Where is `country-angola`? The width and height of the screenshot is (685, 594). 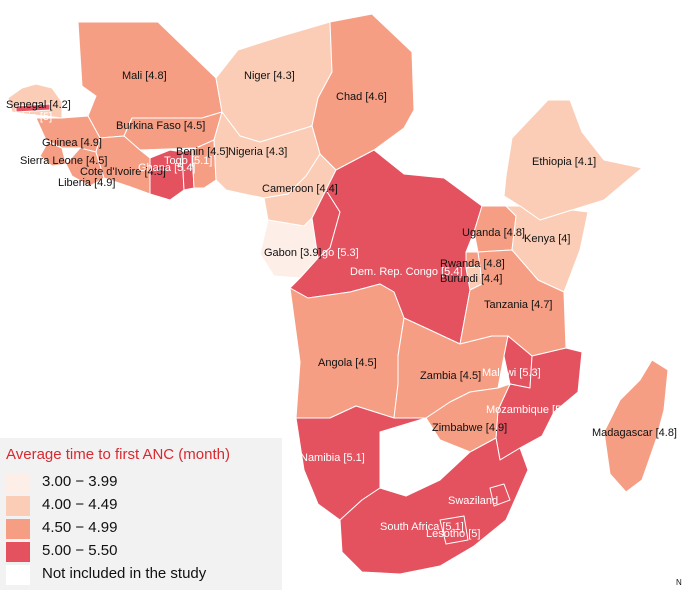
country-angola is located at coordinates (347, 351).